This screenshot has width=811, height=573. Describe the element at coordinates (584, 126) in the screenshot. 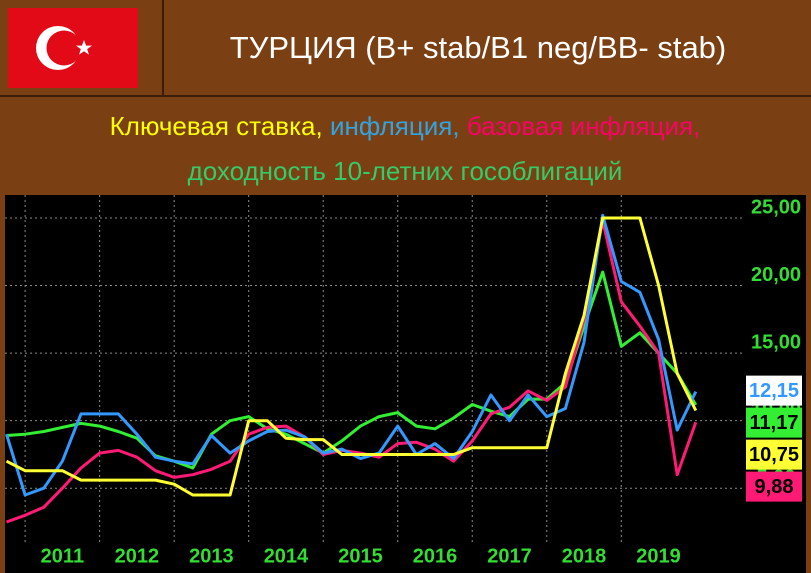

I see `legend-entry: базовая инфляция,` at that location.